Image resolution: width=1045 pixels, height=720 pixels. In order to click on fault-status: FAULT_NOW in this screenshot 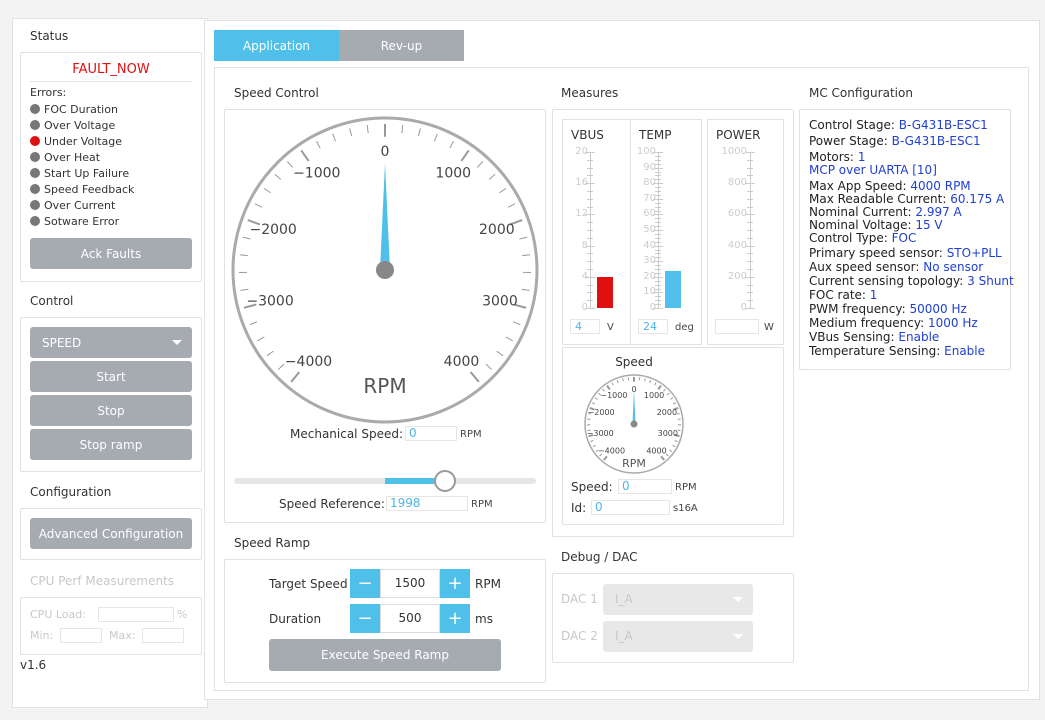, I will do `click(111, 69)`.